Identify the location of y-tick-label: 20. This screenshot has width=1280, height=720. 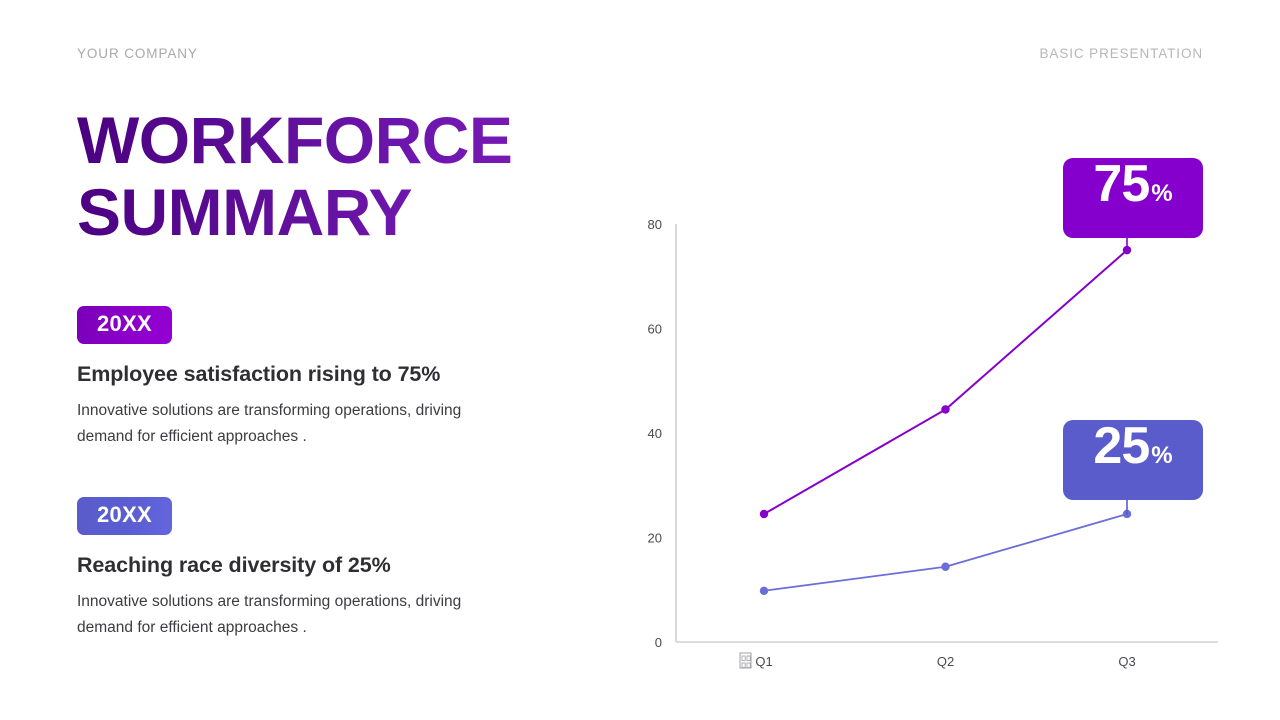
(655, 538).